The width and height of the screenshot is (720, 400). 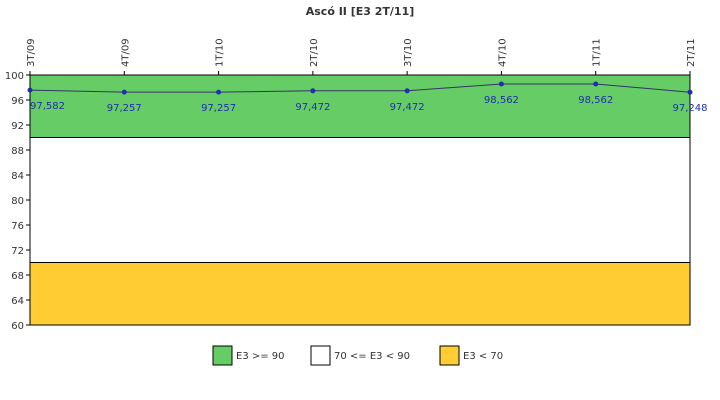 I want to click on data-points, so click(x=360, y=88).